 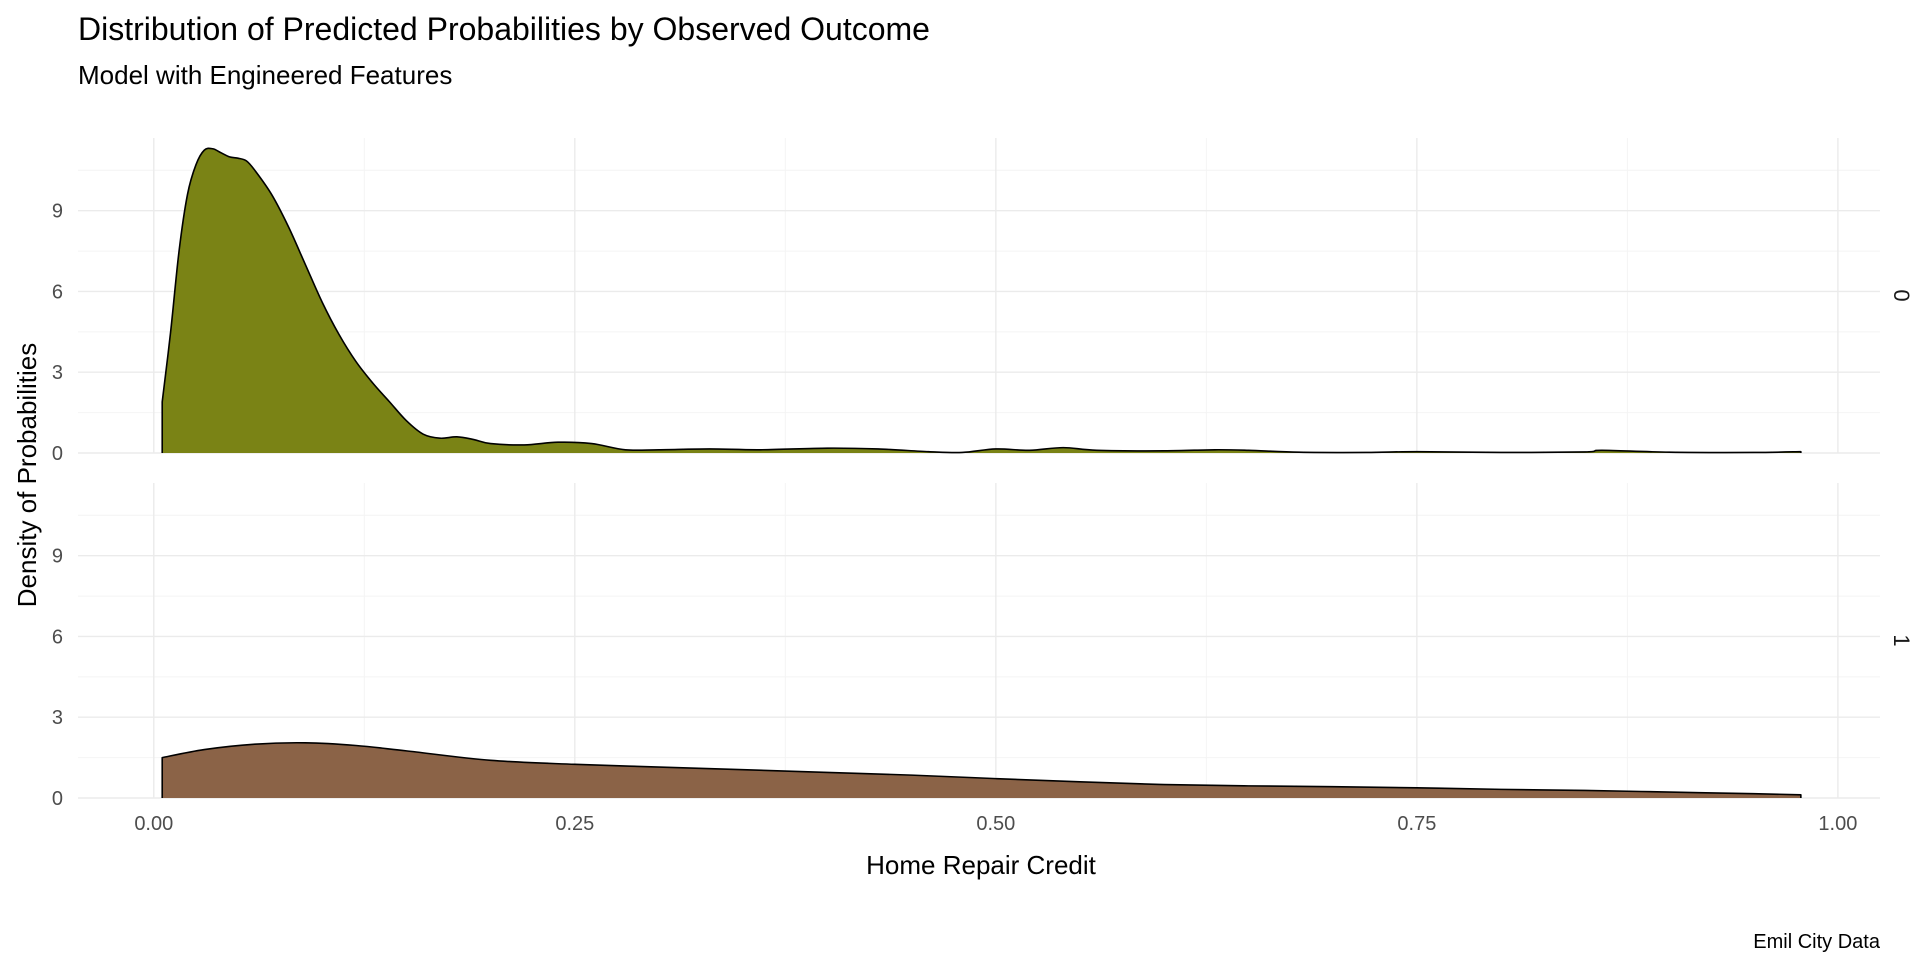 I want to click on chart-caption: Emil City Data, so click(x=1817, y=942).